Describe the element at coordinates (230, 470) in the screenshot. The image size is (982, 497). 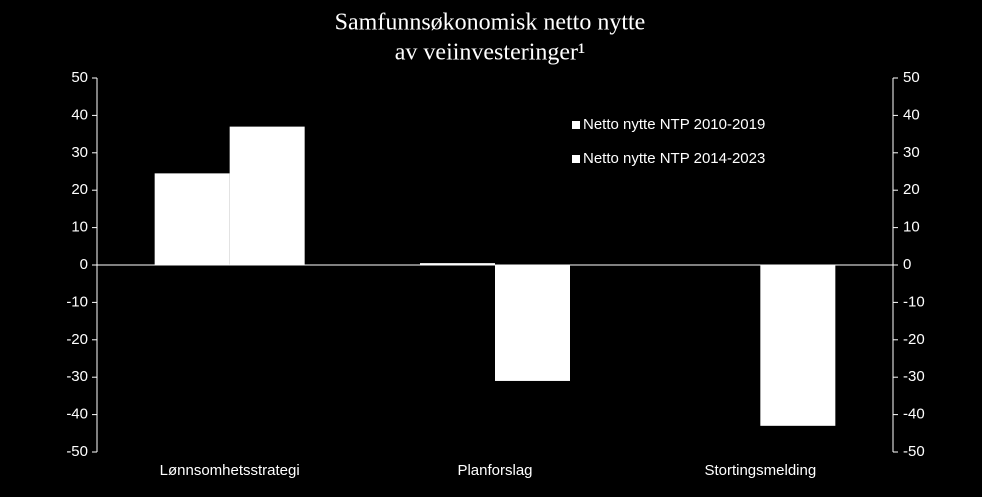
I see `x-tick-label: Lønnsomhetsstrategi` at that location.